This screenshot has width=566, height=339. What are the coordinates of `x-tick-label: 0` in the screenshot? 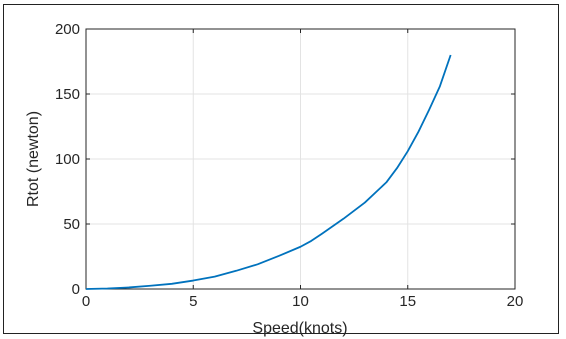 It's located at (86, 301).